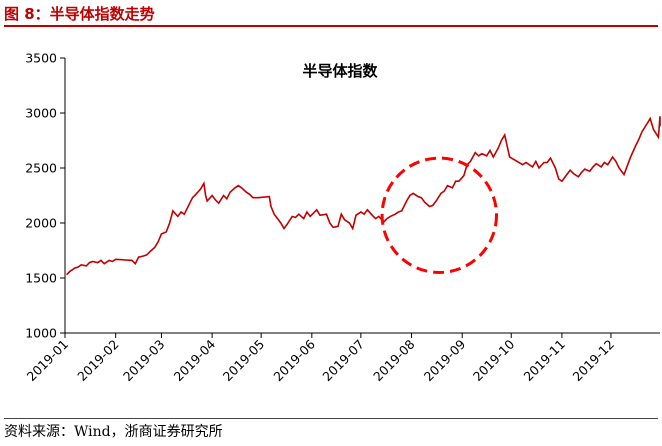 This screenshot has width=662, height=446. Describe the element at coordinates (294, 360) in the screenshot. I see `x-tick-label: 2019-06` at that location.